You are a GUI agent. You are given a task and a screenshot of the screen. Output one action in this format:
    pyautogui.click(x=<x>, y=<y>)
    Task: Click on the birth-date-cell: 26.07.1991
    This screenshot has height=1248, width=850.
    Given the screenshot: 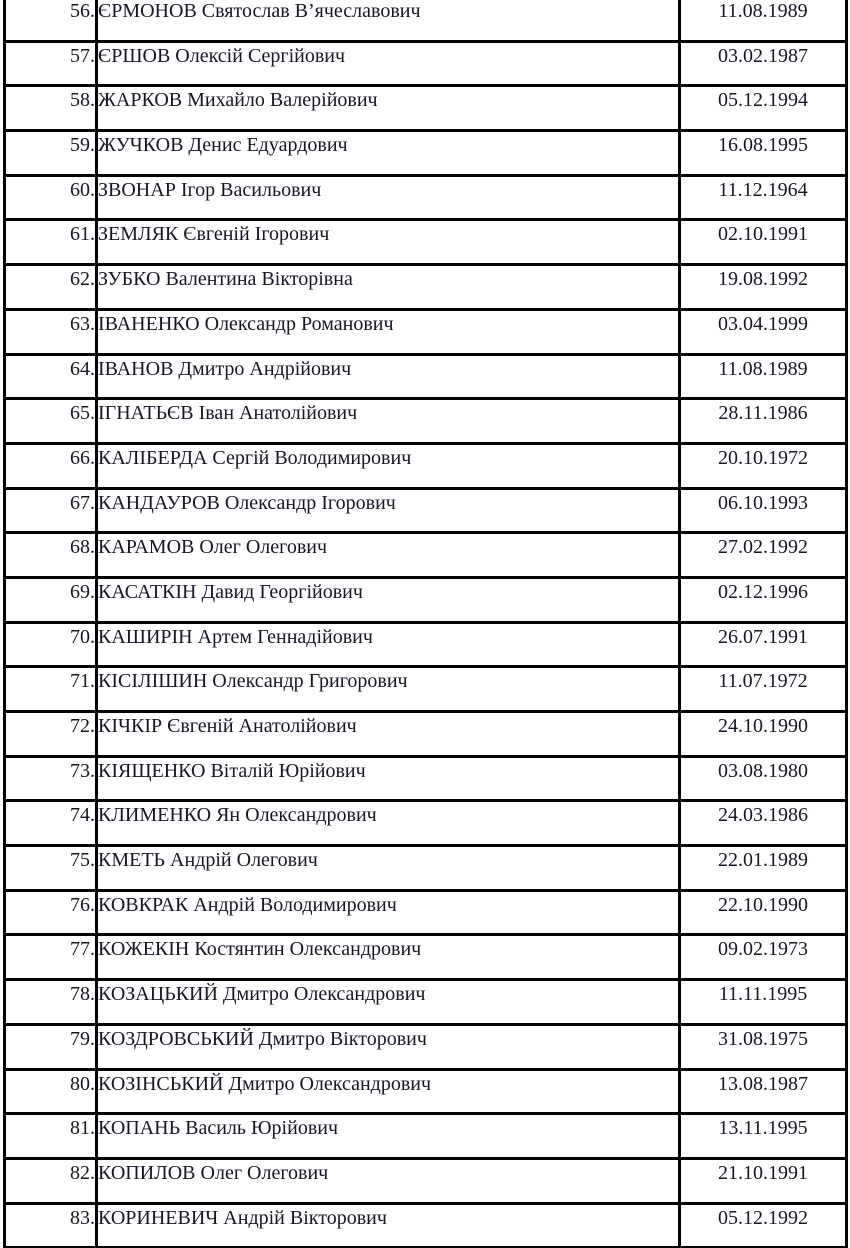 What is the action you would take?
    pyautogui.click(x=763, y=644)
    